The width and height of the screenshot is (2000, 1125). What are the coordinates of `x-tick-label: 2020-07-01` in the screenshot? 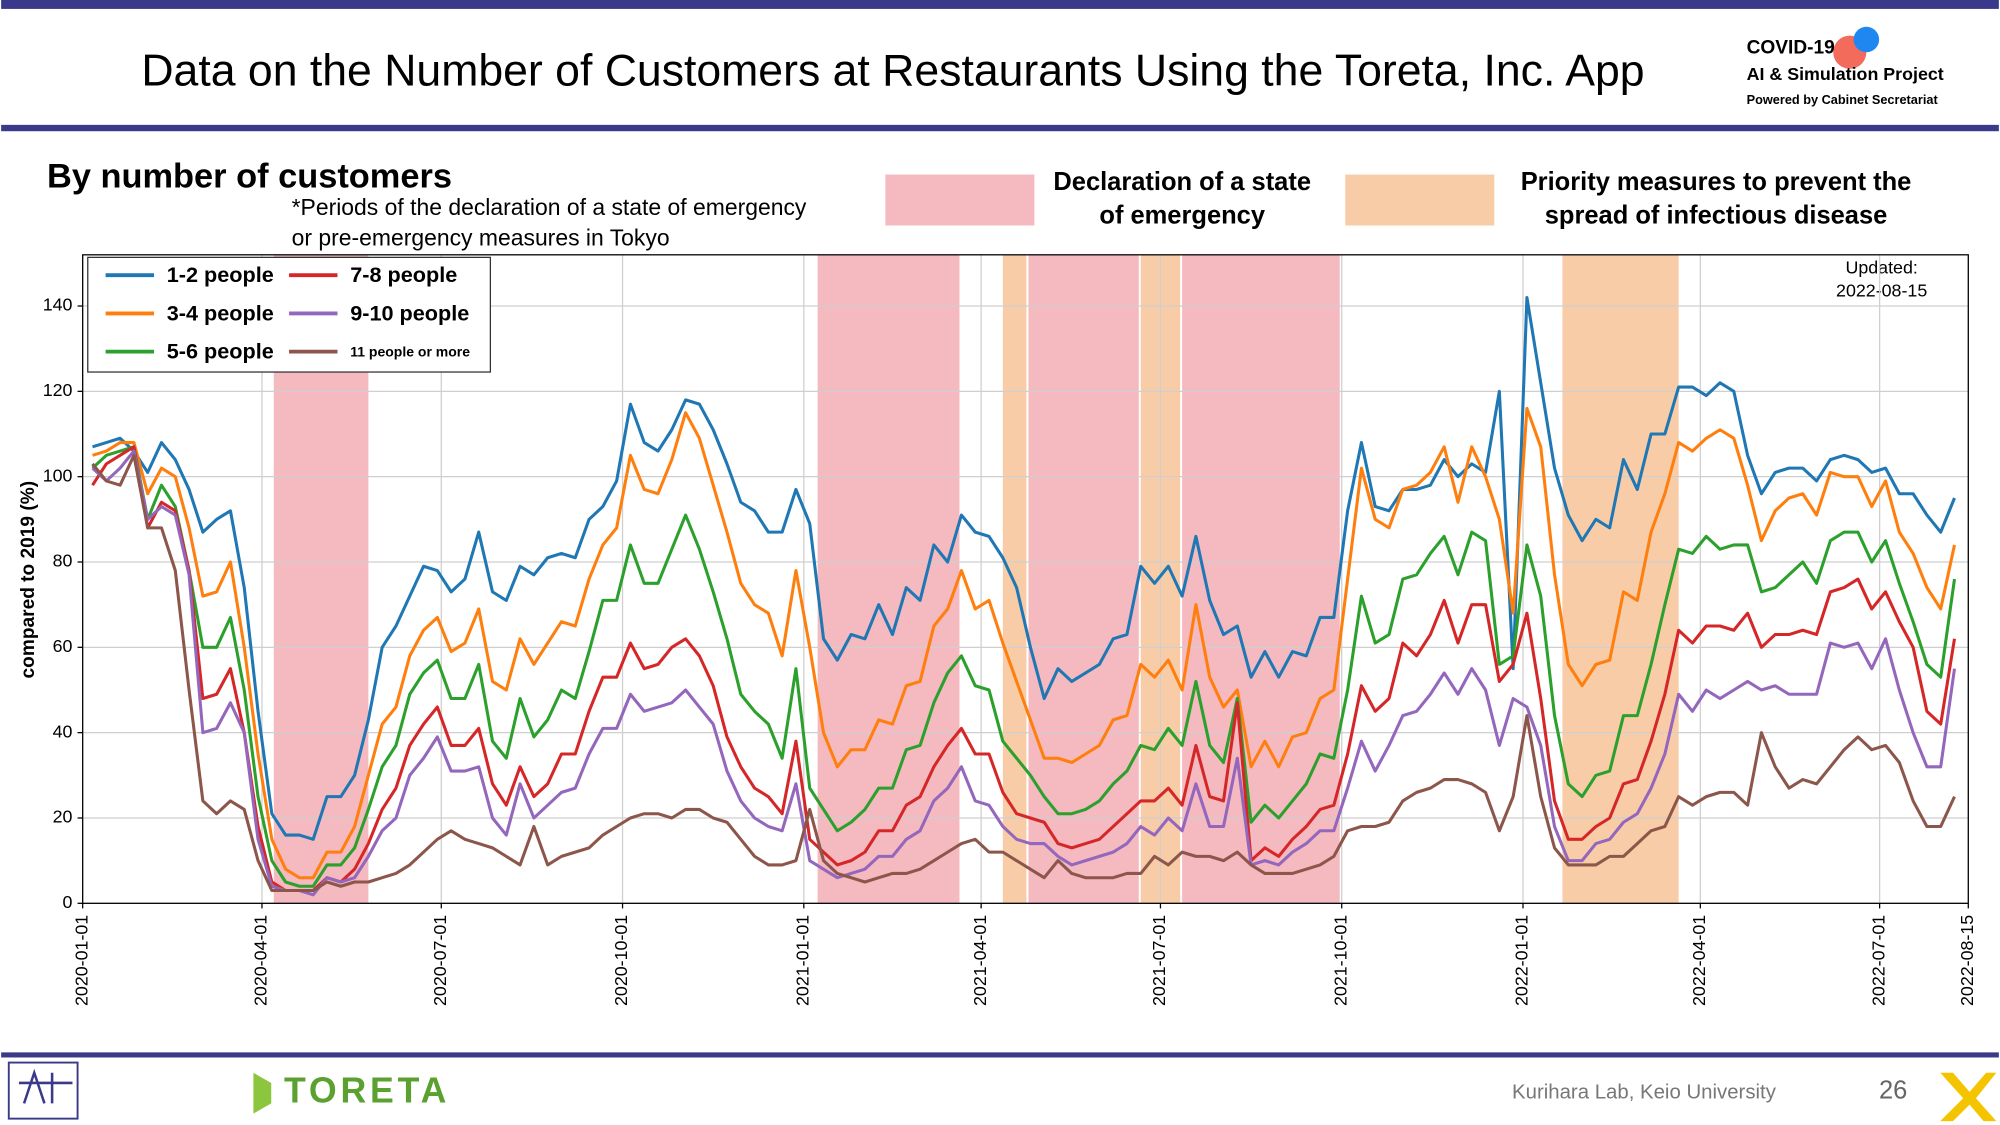 It's located at (440, 960).